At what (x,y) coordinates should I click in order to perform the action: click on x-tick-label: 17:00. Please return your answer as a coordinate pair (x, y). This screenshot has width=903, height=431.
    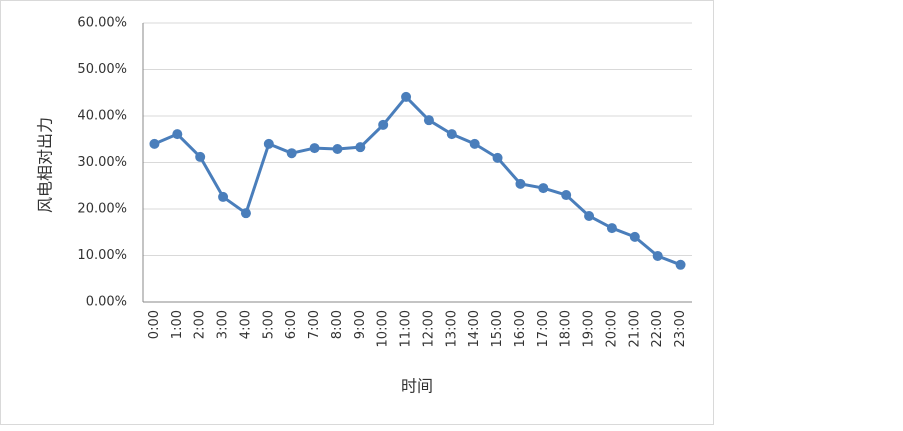
    Looking at the image, I should click on (543, 328).